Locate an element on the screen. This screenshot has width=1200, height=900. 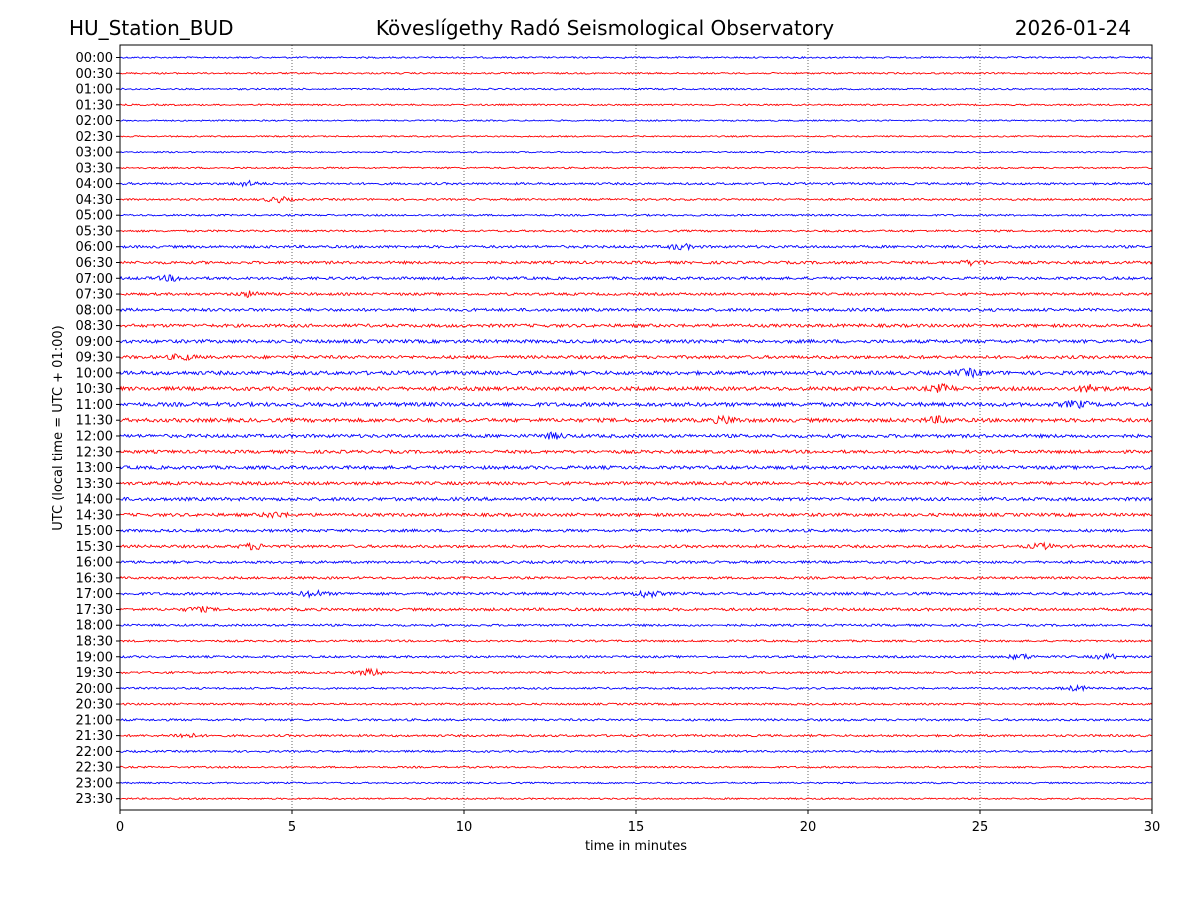
y-tick-label: 13:00 is located at coordinates (94, 468).